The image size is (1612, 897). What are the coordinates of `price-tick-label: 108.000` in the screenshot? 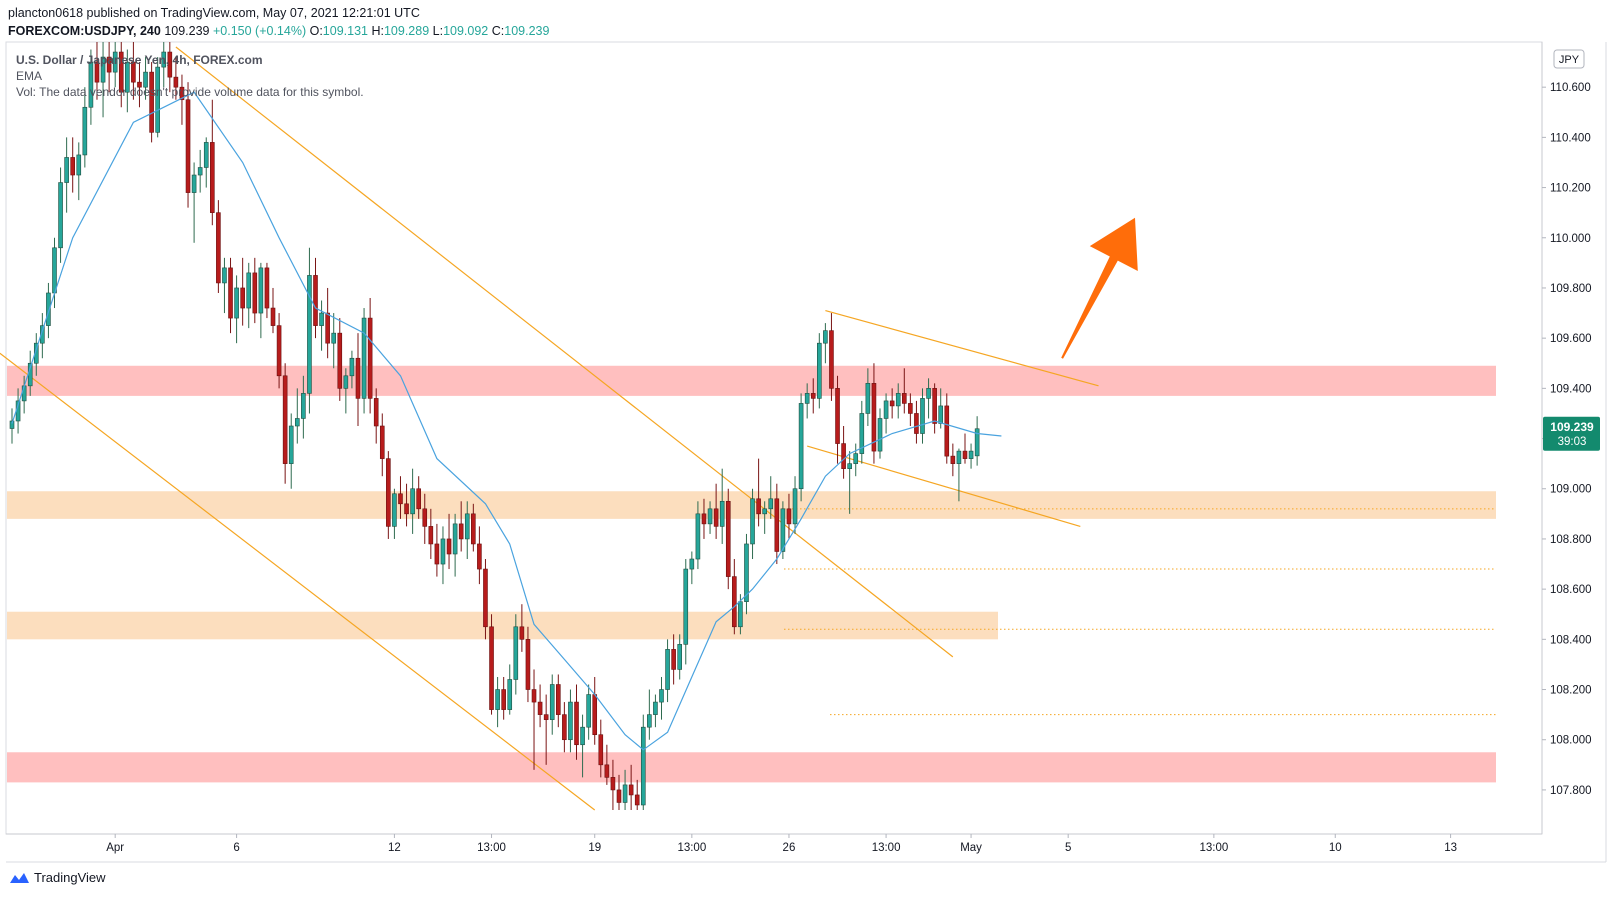 It's located at (1571, 741).